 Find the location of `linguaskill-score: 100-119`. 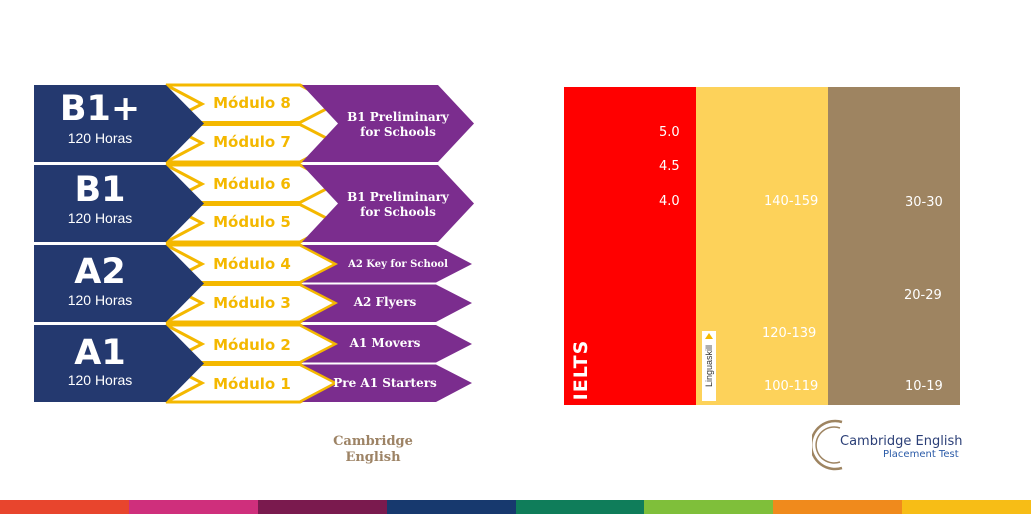

linguaskill-score: 100-119 is located at coordinates (791, 386).